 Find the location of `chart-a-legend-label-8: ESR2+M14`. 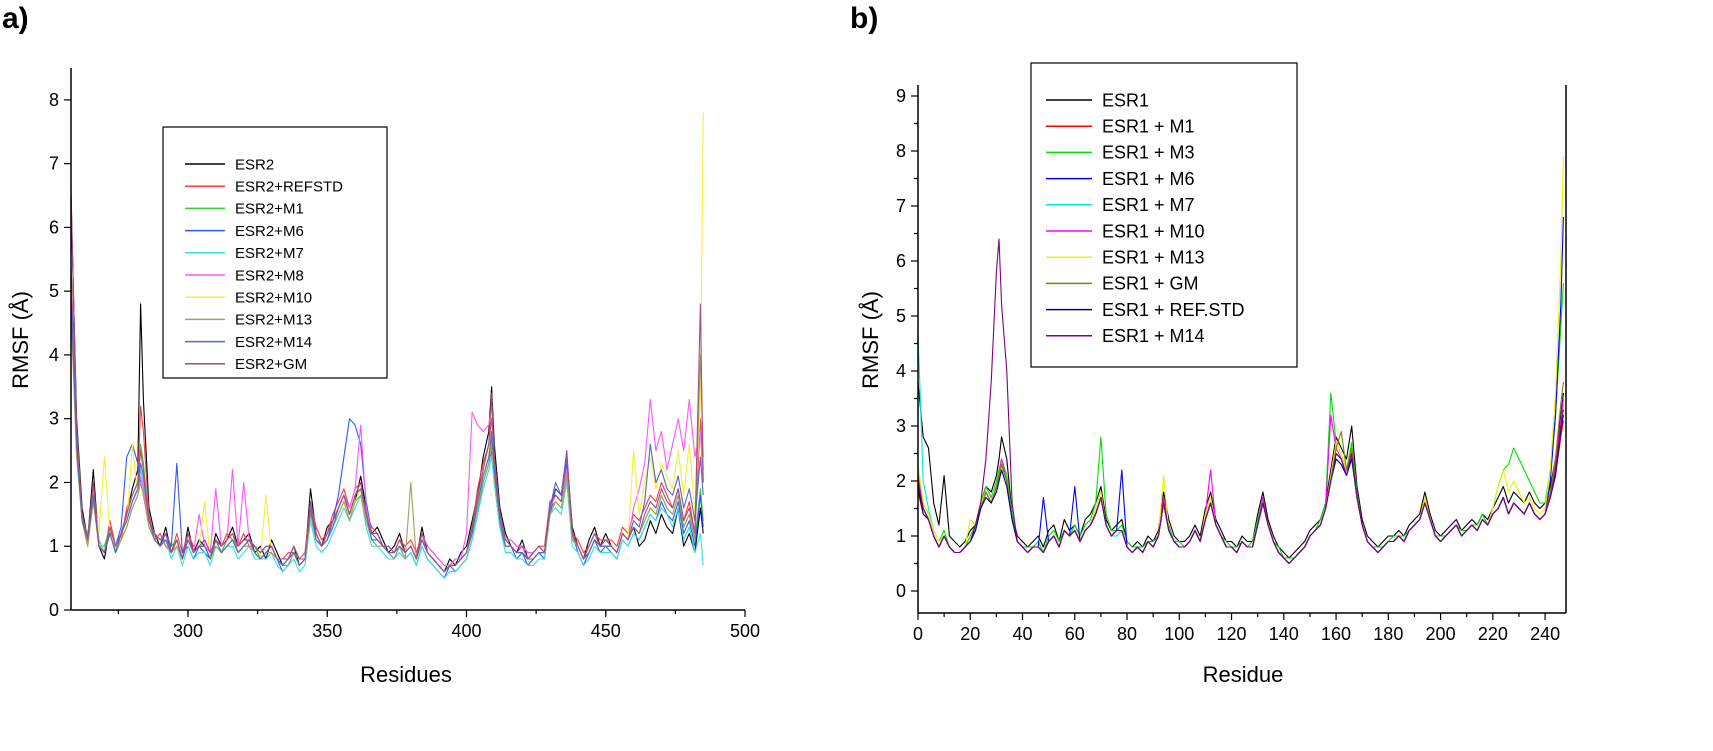

chart-a-legend-label-8: ESR2+M14 is located at coordinates (273, 342).